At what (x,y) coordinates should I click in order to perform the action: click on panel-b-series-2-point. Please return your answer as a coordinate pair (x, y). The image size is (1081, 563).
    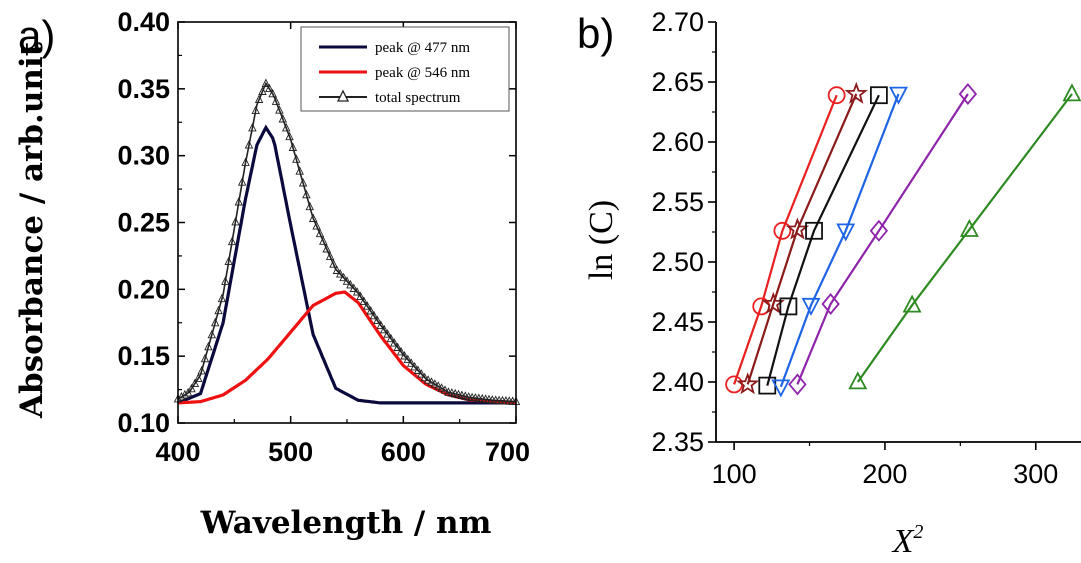
    Looking at the image, I should click on (747, 383).